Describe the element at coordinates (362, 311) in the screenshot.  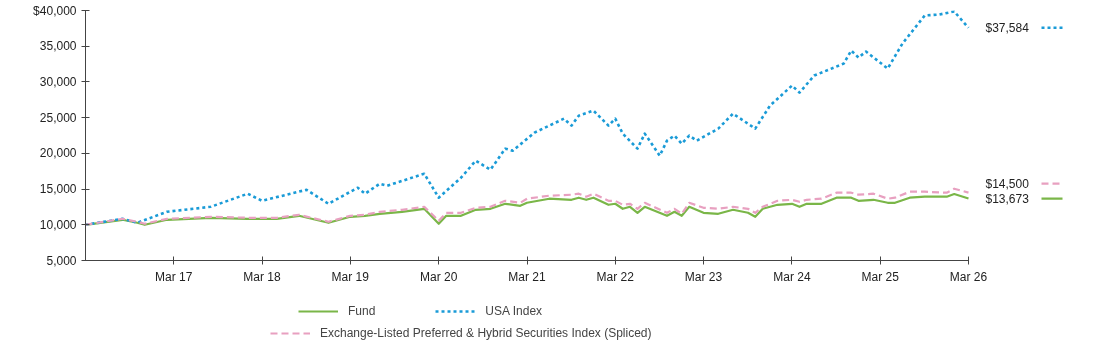
I see `legend-label: Fund` at that location.